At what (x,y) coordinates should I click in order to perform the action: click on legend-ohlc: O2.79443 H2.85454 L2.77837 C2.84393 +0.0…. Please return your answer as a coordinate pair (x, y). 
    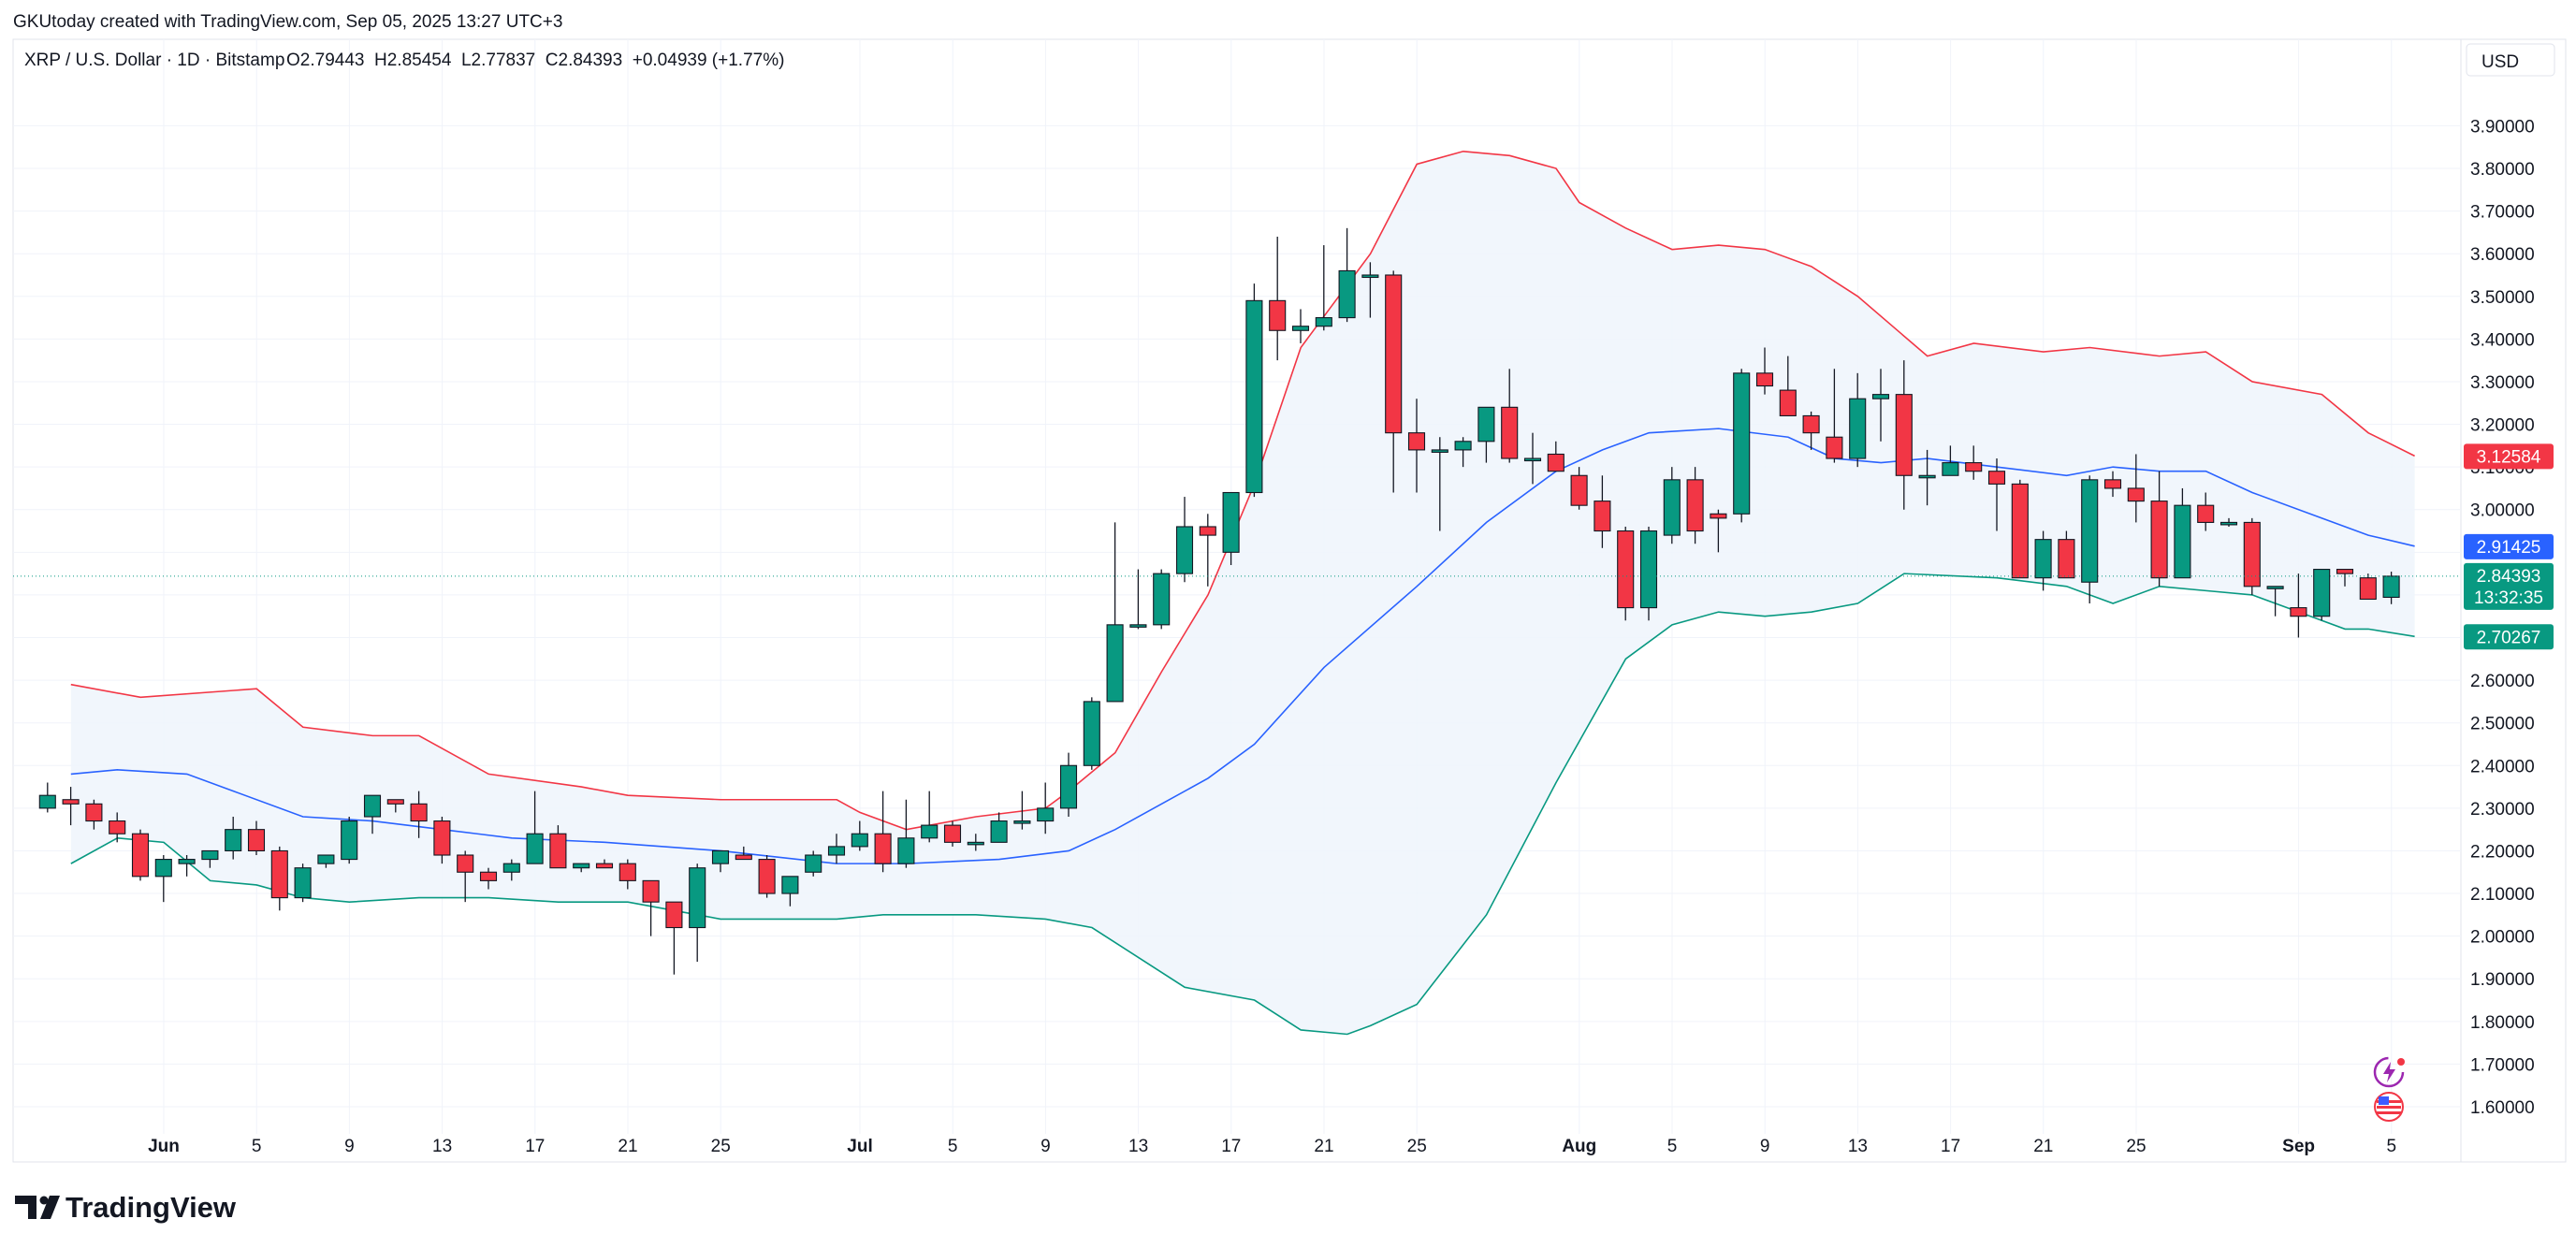
    Looking at the image, I should click on (535, 60).